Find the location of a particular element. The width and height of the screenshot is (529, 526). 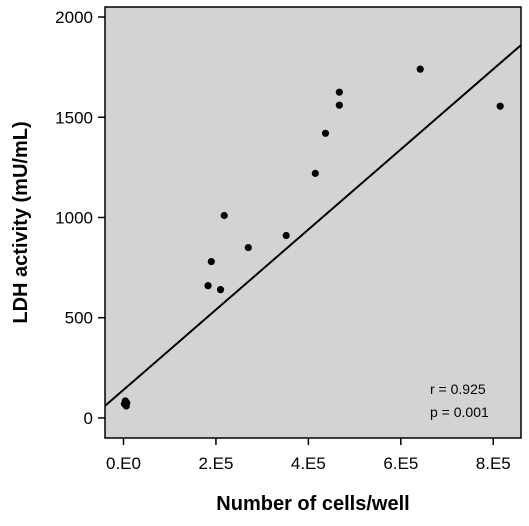

y-tick-label: 2000 is located at coordinates (74, 17).